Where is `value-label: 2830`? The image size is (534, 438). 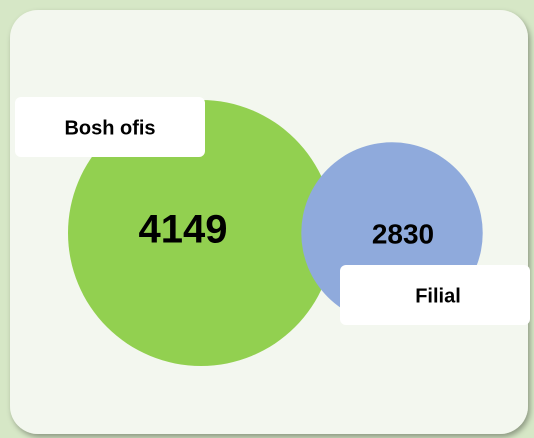 value-label: 2830 is located at coordinates (403, 233).